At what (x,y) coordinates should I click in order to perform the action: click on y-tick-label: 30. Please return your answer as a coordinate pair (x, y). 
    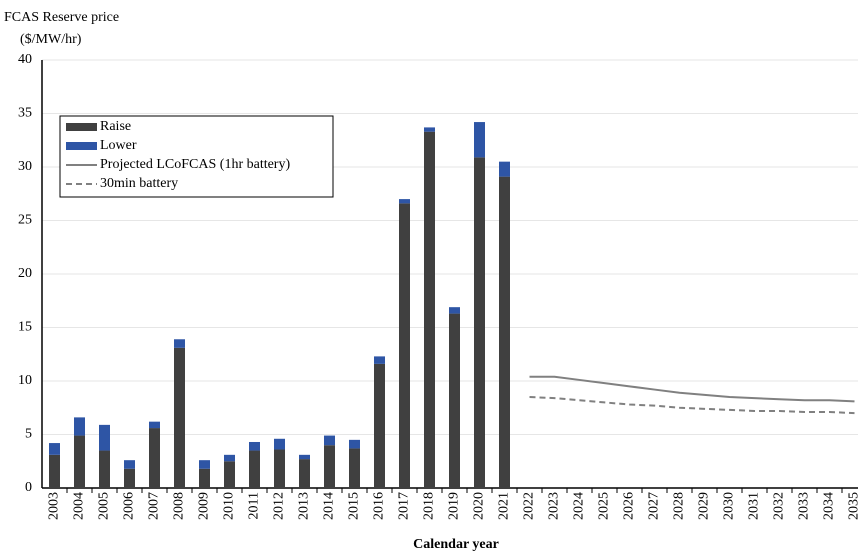
    Looking at the image, I should click on (25, 166).